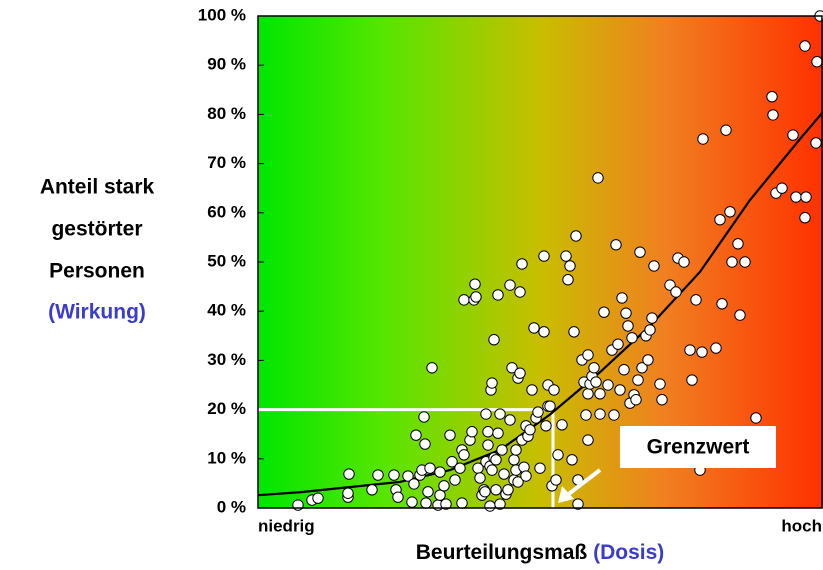 The width and height of the screenshot is (823, 570). Describe the element at coordinates (231, 506) in the screenshot. I see `y-tick-label: 0 %` at that location.